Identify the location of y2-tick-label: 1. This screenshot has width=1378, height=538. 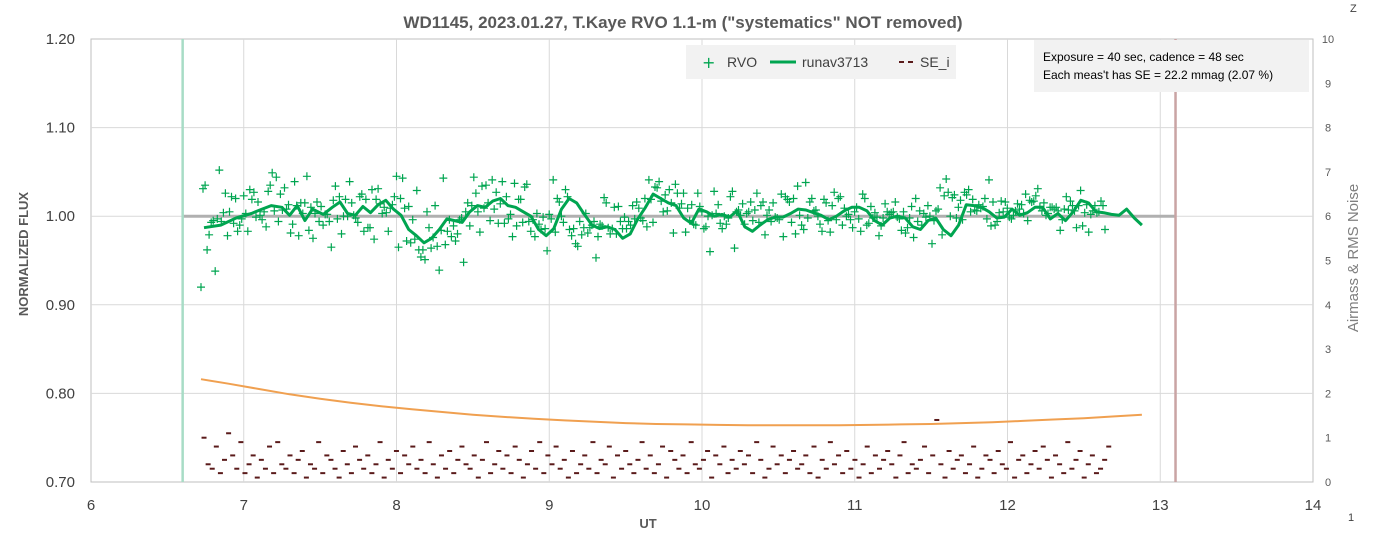
(1328, 439).